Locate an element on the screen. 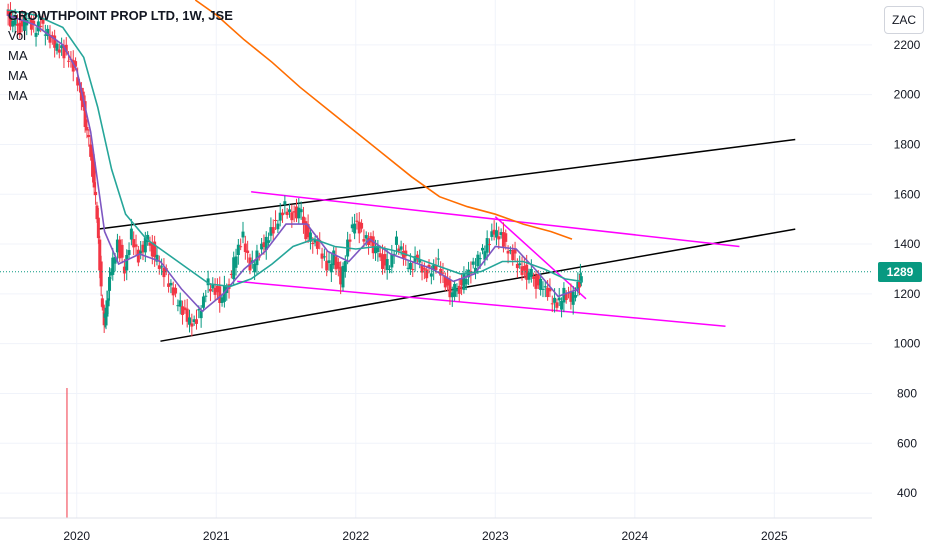  legend-ma-2: MA is located at coordinates (18, 75).